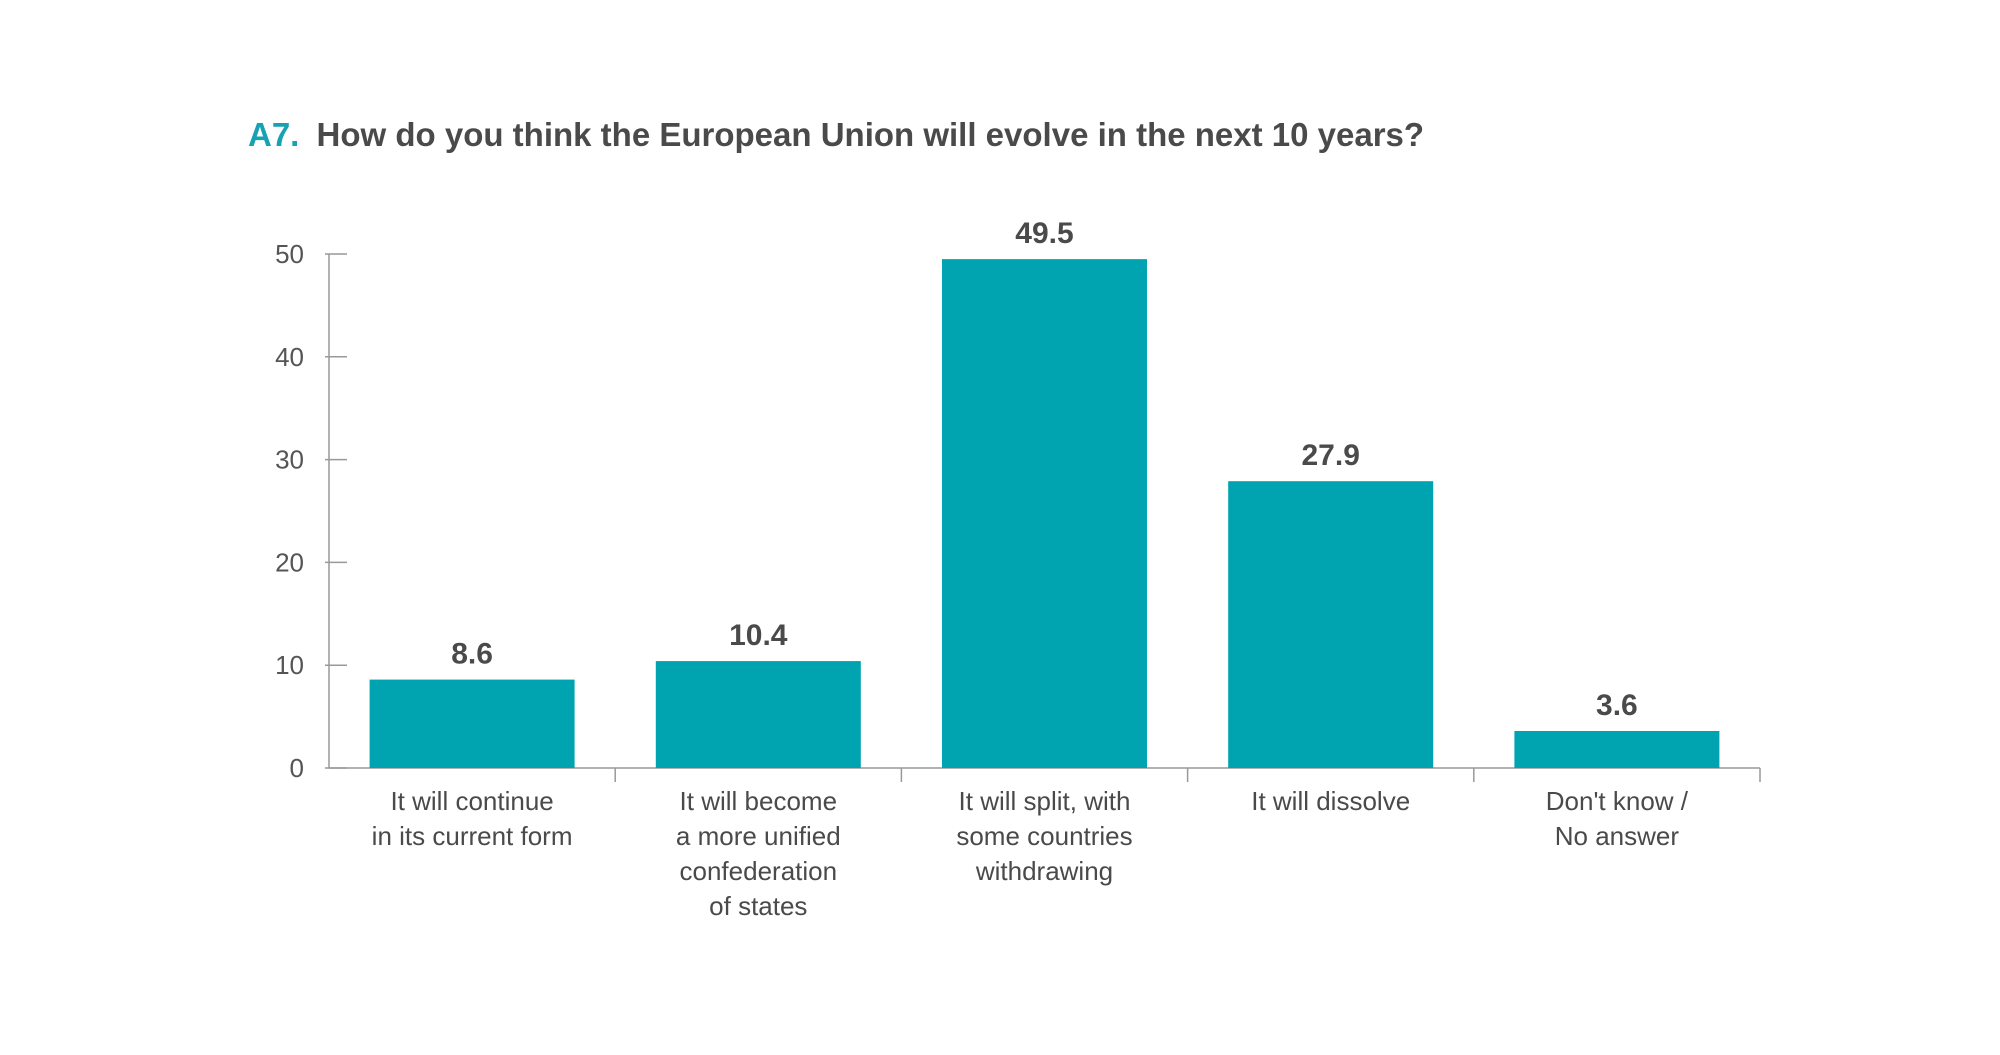 This screenshot has width=2000, height=1055. Describe the element at coordinates (472, 654) in the screenshot. I see `data-label: 8.6` at that location.